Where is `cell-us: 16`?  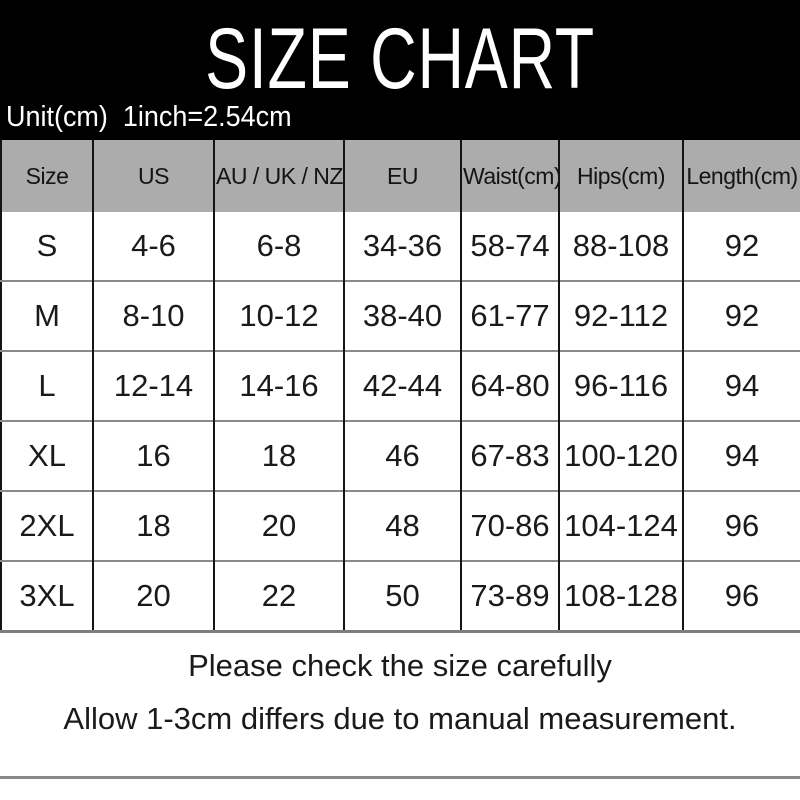
cell-us: 16 is located at coordinates (153, 455).